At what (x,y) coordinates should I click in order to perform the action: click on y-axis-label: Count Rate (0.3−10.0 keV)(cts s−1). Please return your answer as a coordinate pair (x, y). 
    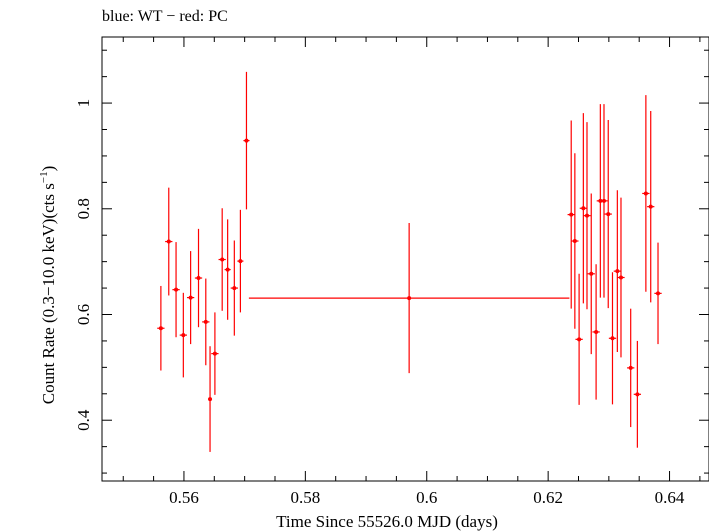
    Looking at the image, I should click on (48, 285).